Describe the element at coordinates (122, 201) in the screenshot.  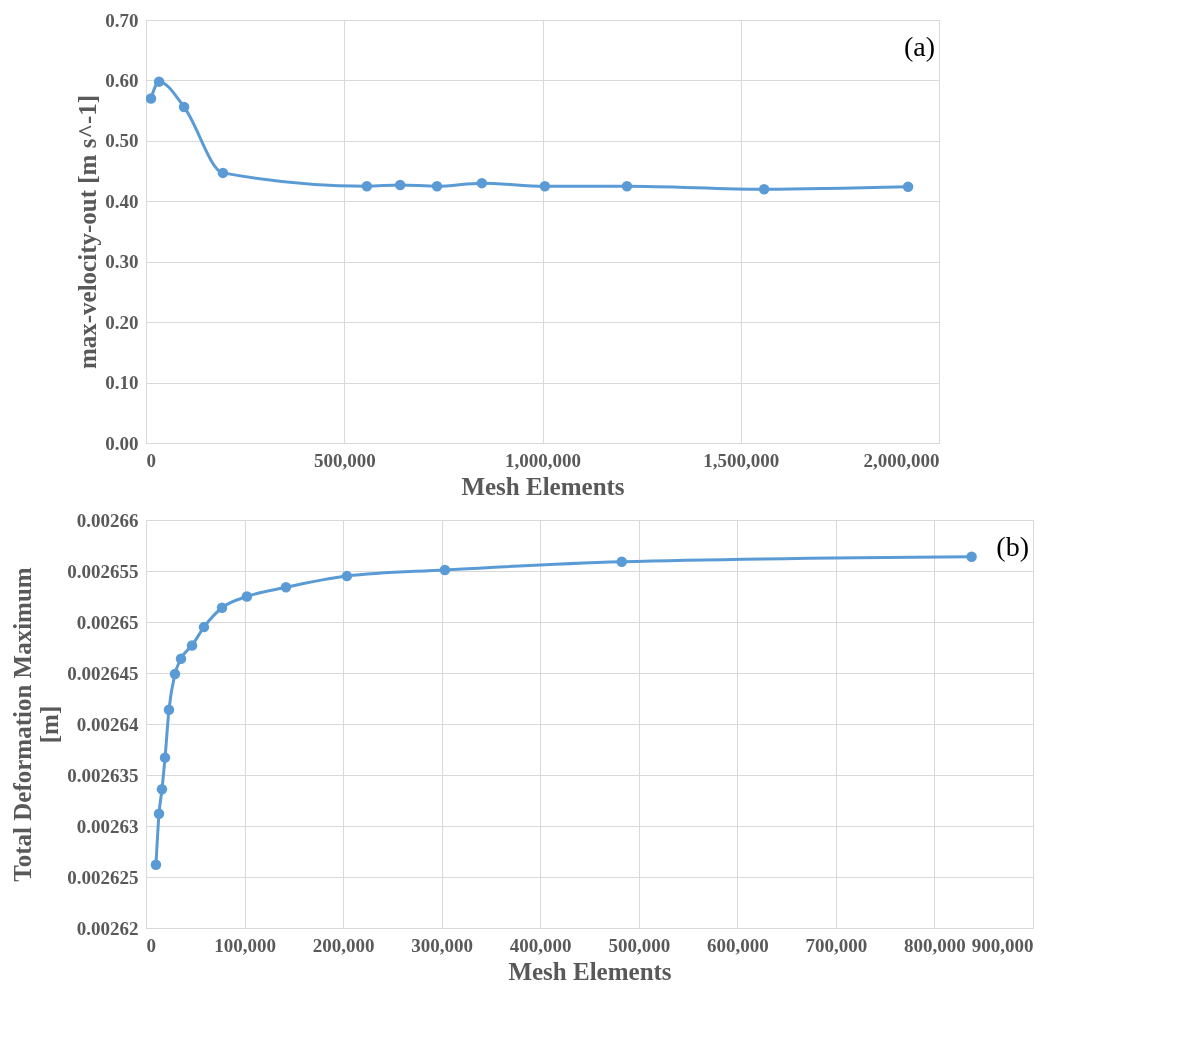
I see `y-tick-label: 0.40` at that location.